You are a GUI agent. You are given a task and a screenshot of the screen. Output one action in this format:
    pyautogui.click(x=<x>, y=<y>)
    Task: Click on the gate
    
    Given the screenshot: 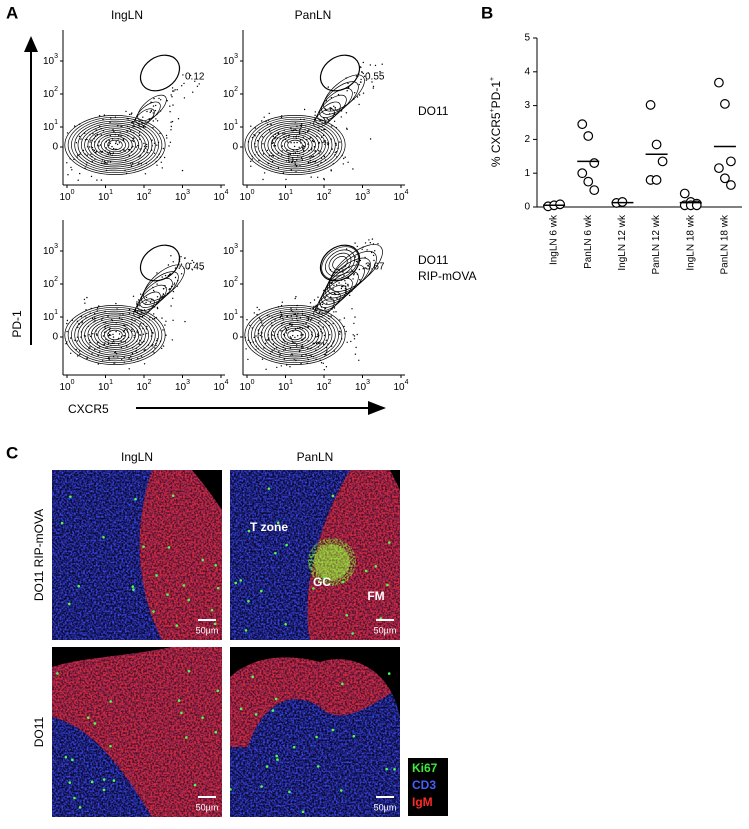 What is the action you would take?
    pyautogui.click(x=160, y=73)
    